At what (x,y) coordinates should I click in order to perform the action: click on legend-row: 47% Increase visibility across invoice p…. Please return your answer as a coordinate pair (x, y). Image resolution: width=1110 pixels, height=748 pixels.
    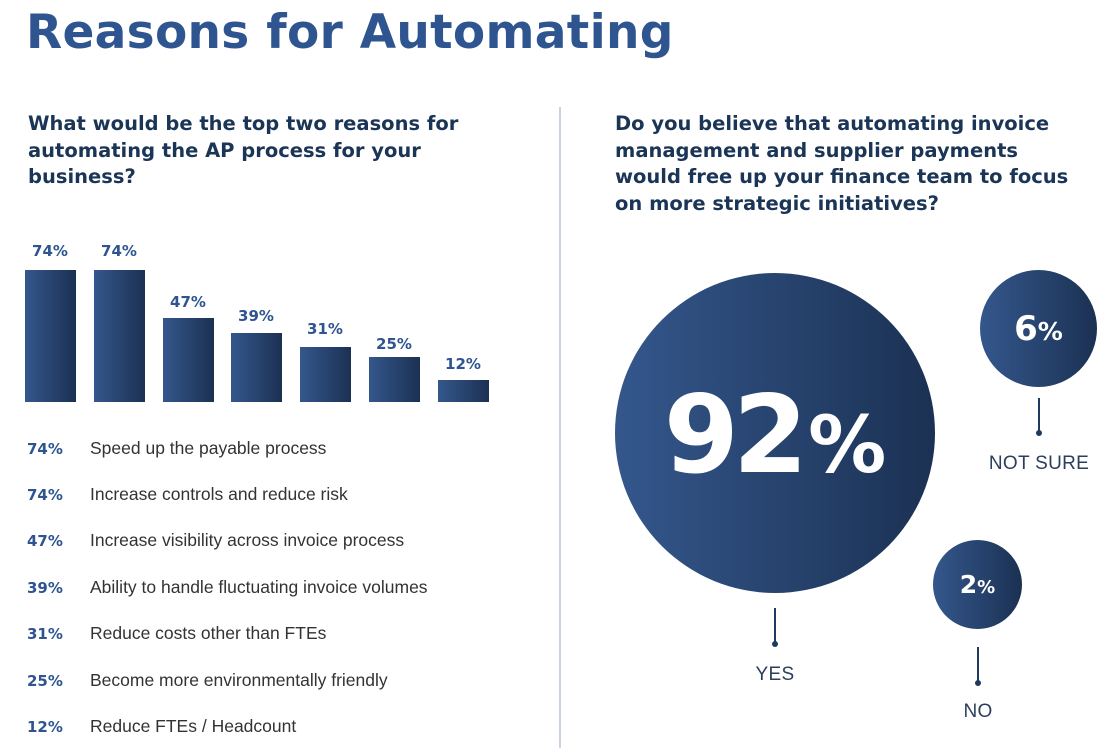
    Looking at the image, I should click on (270, 542).